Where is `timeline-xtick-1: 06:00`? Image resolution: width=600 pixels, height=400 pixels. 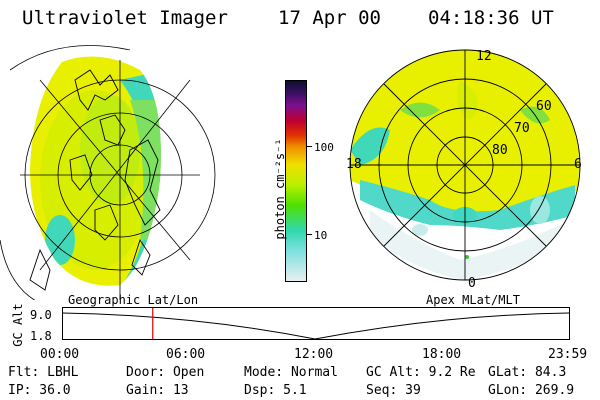 timeline-xtick-1: 06:00 is located at coordinates (186, 354).